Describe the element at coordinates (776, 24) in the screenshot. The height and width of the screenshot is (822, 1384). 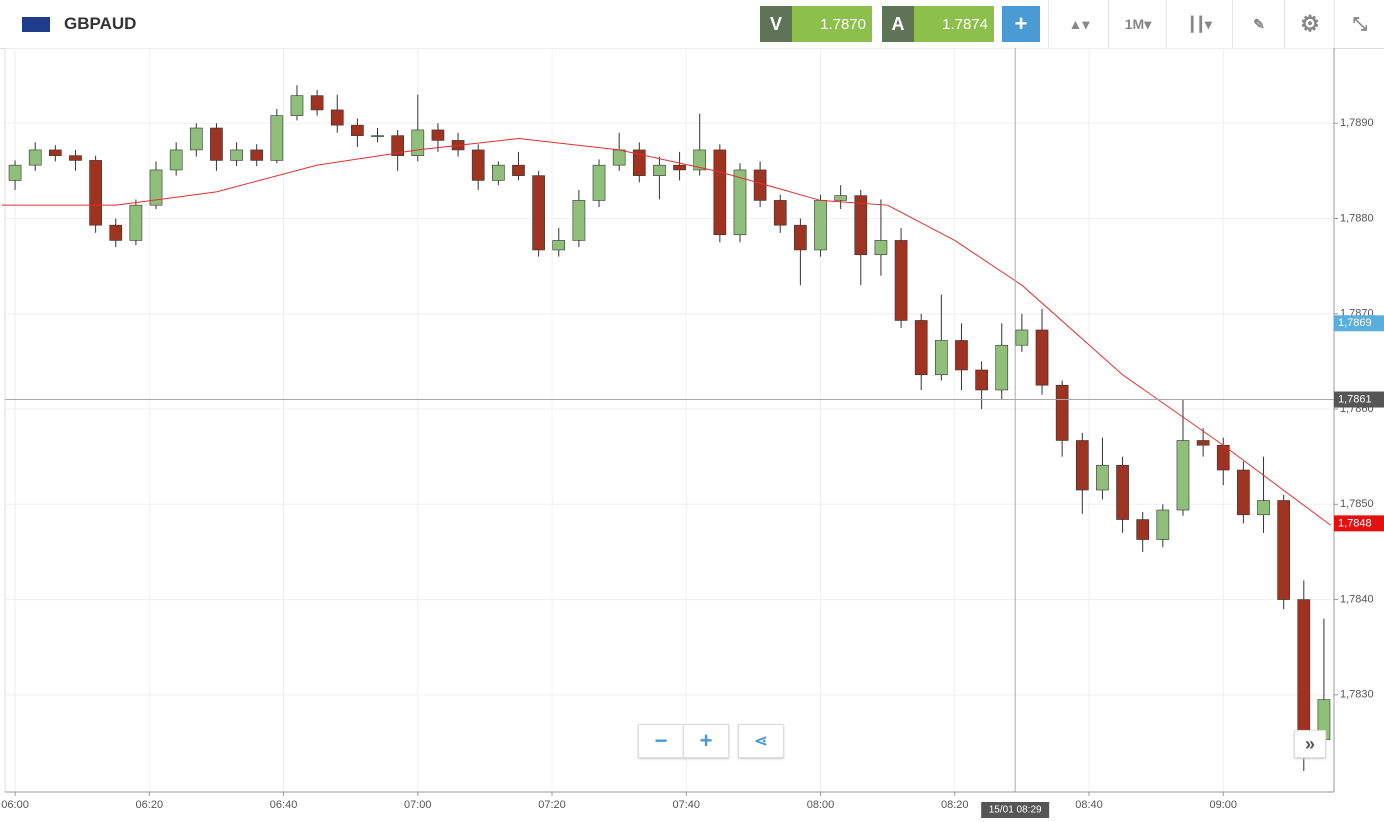
I see `sell-label: V` at that location.